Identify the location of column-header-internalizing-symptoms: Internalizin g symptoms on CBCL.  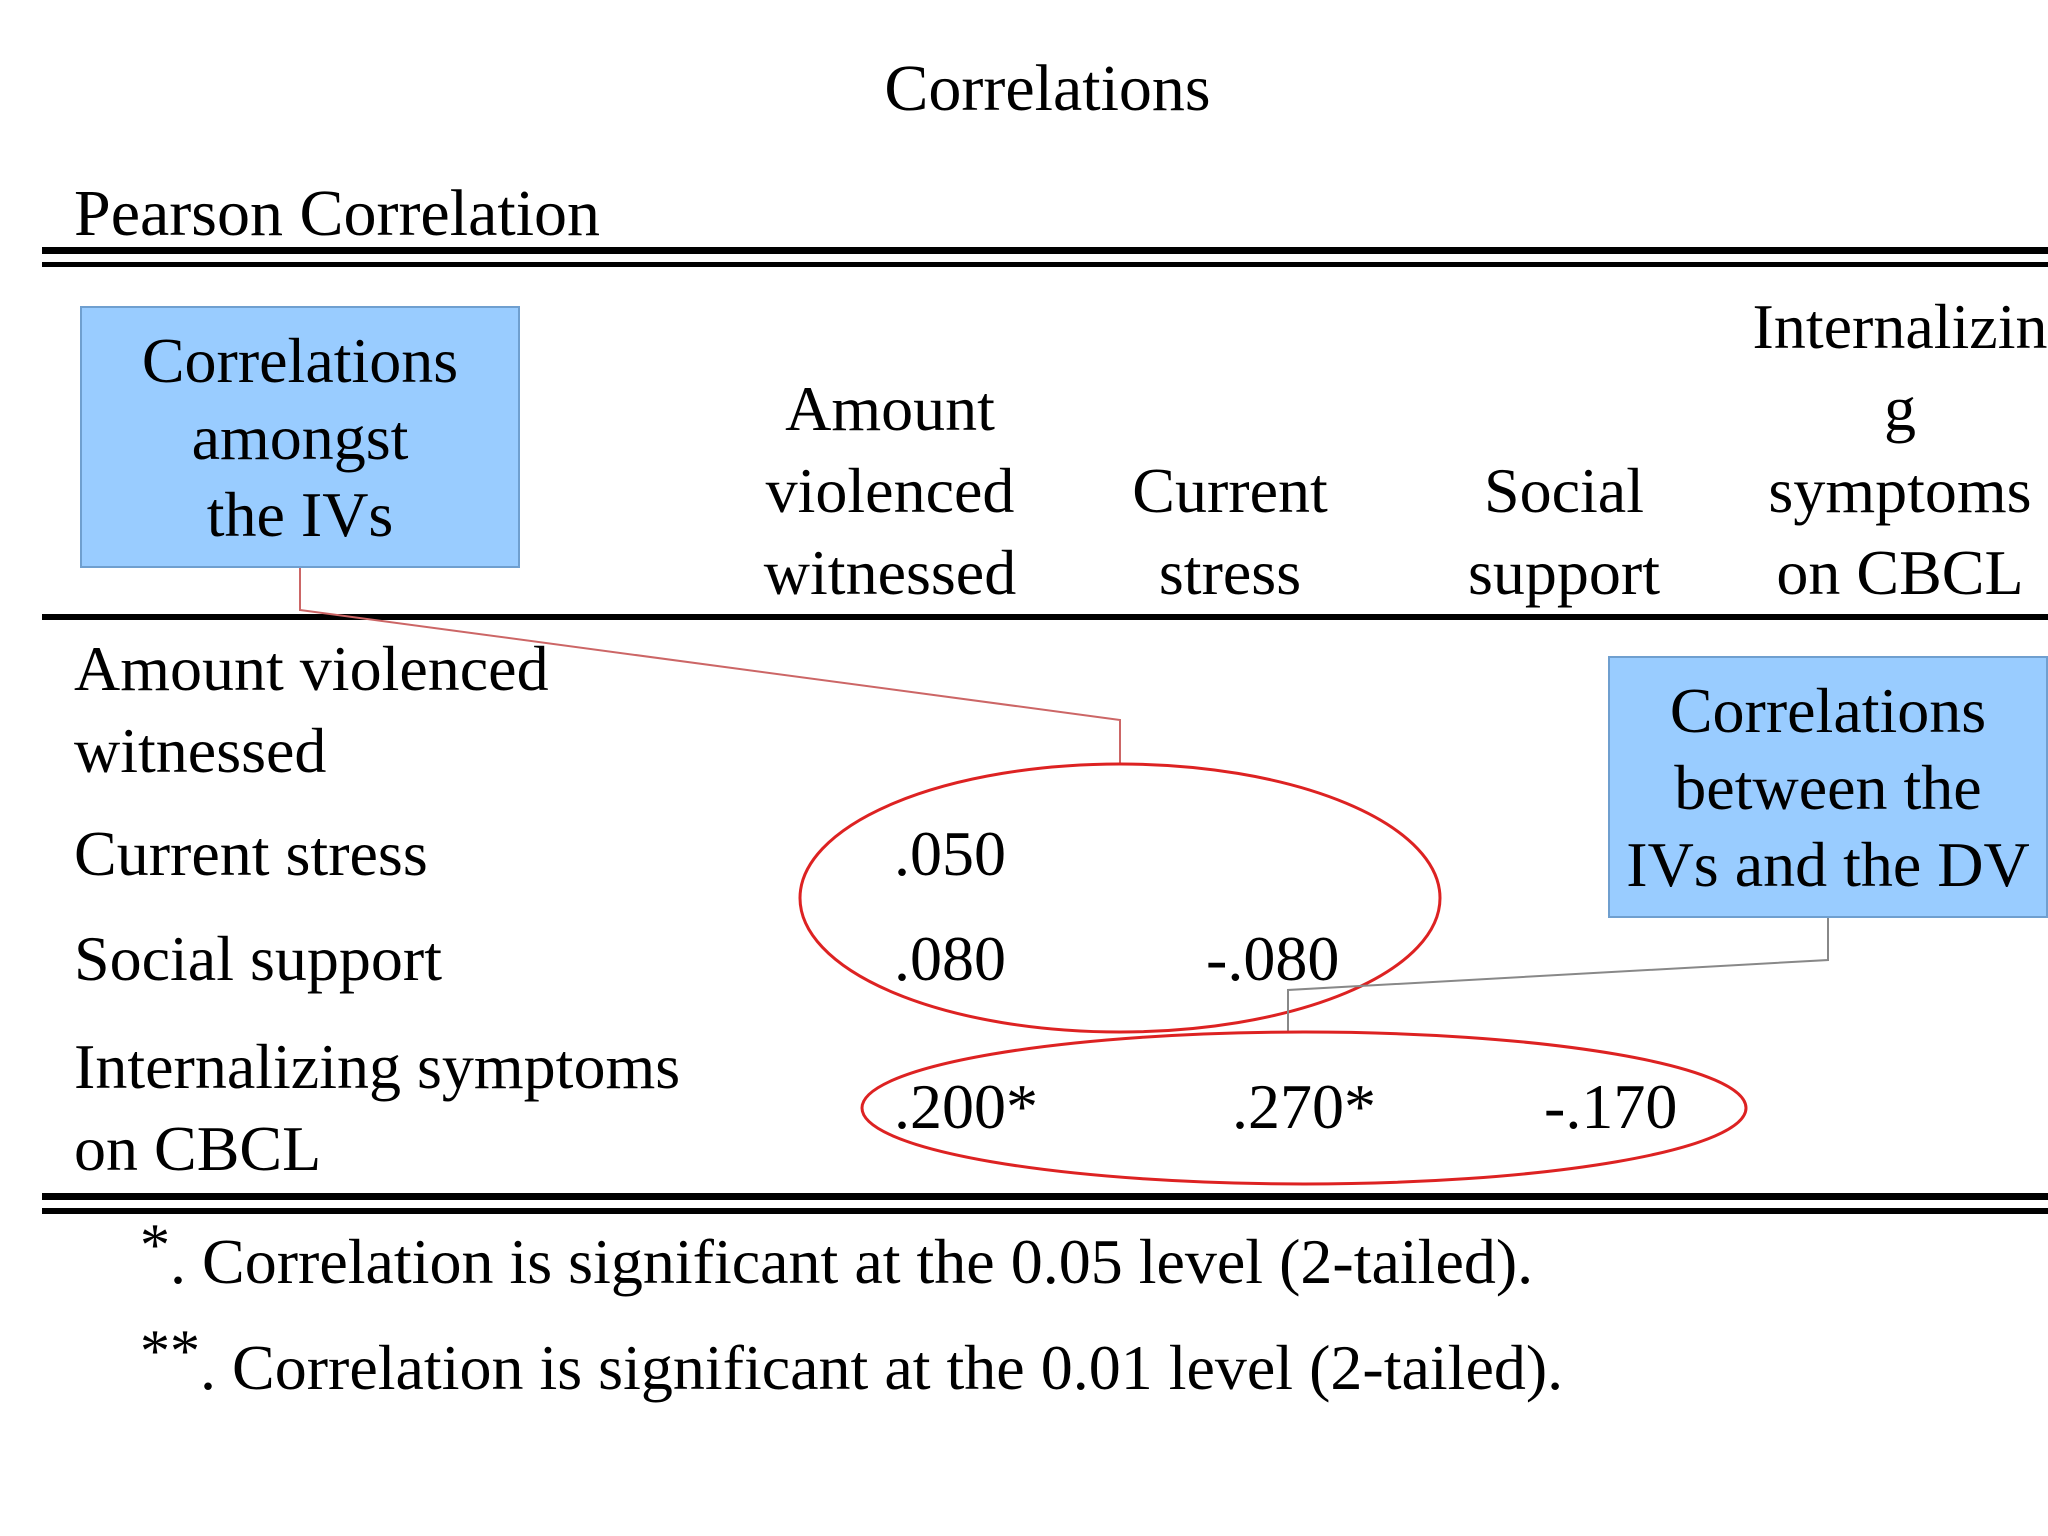
(1900, 449).